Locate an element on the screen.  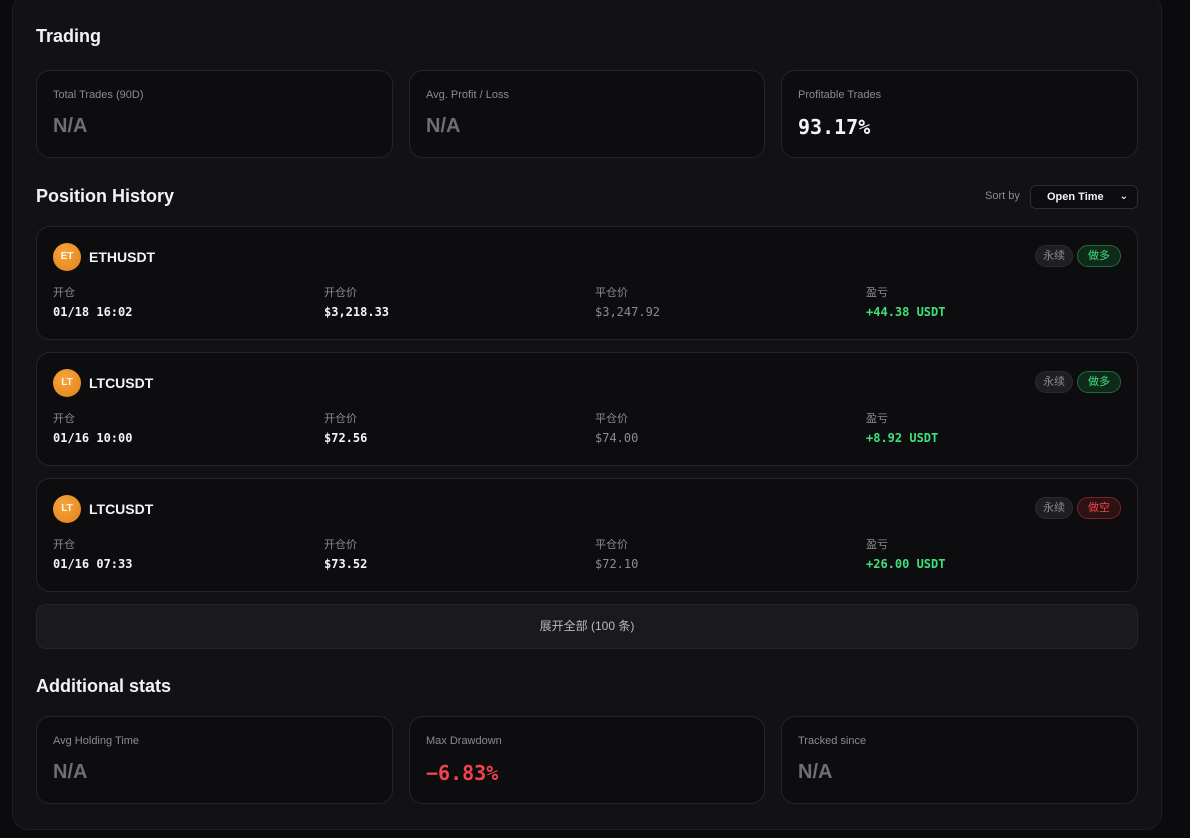
stat-card-profitable-trades: Profitable Trades 93.17% is located at coordinates (959, 114).